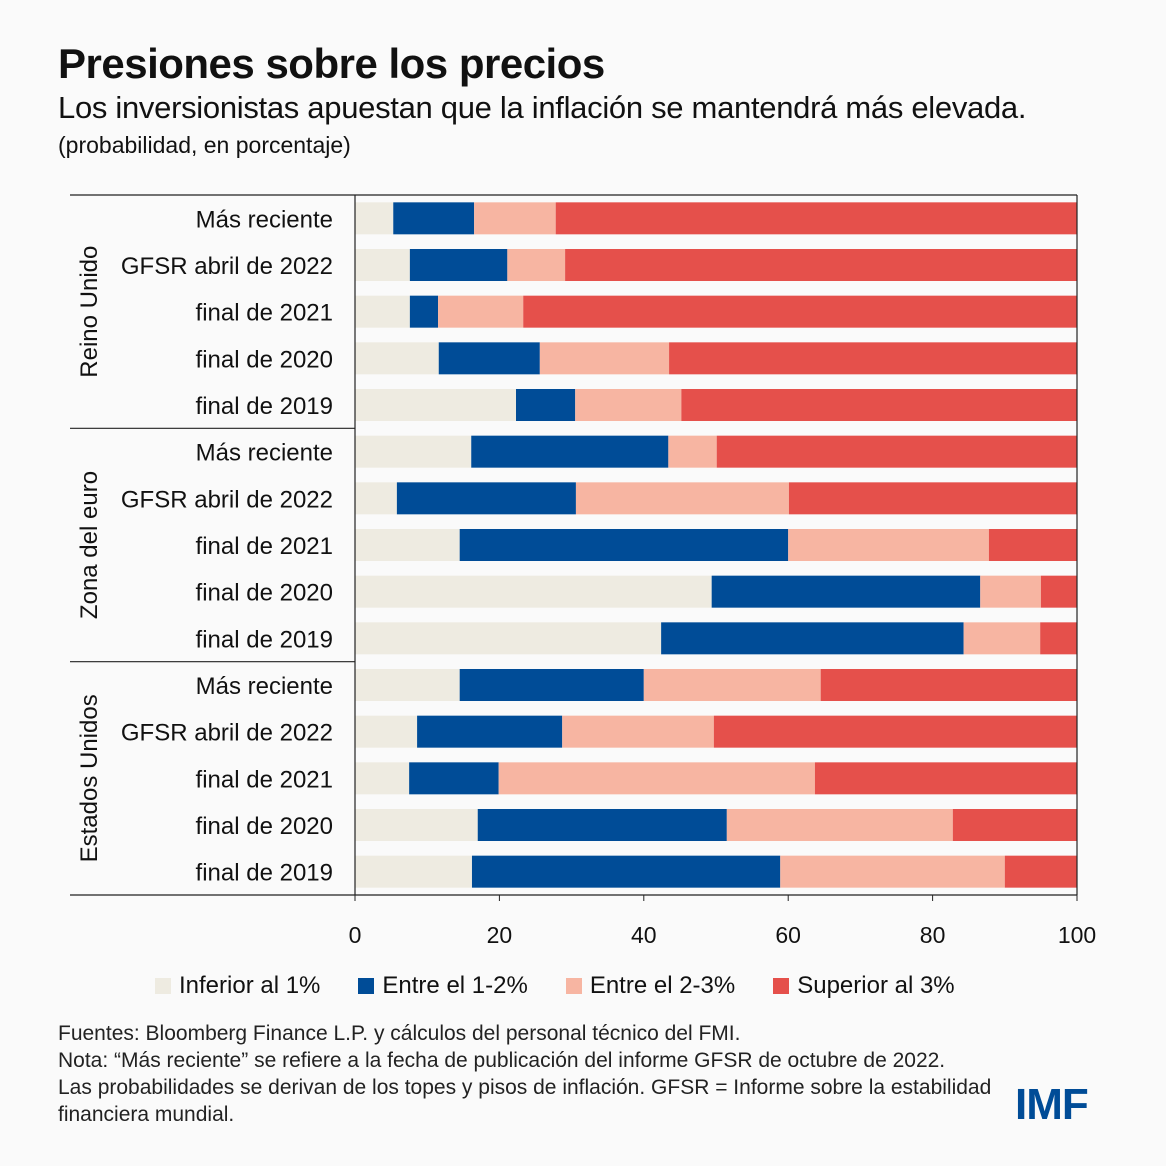 Image resolution: width=1166 pixels, height=1166 pixels. I want to click on group-label: Zona del euro, so click(89, 545).